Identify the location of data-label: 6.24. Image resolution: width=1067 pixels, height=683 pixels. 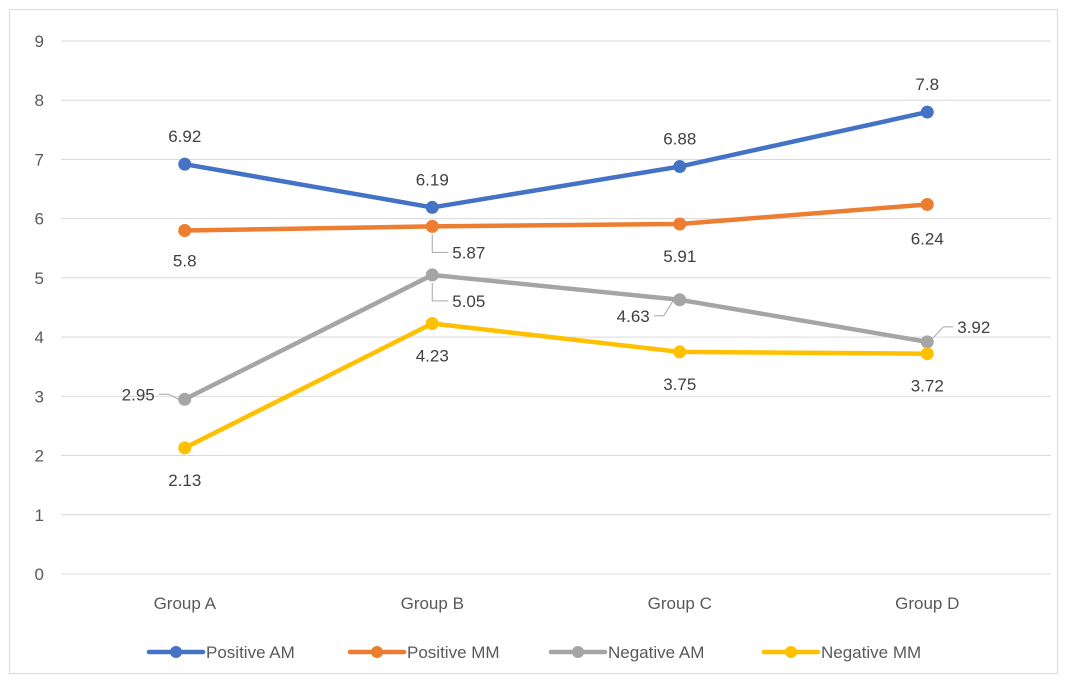
(927, 238).